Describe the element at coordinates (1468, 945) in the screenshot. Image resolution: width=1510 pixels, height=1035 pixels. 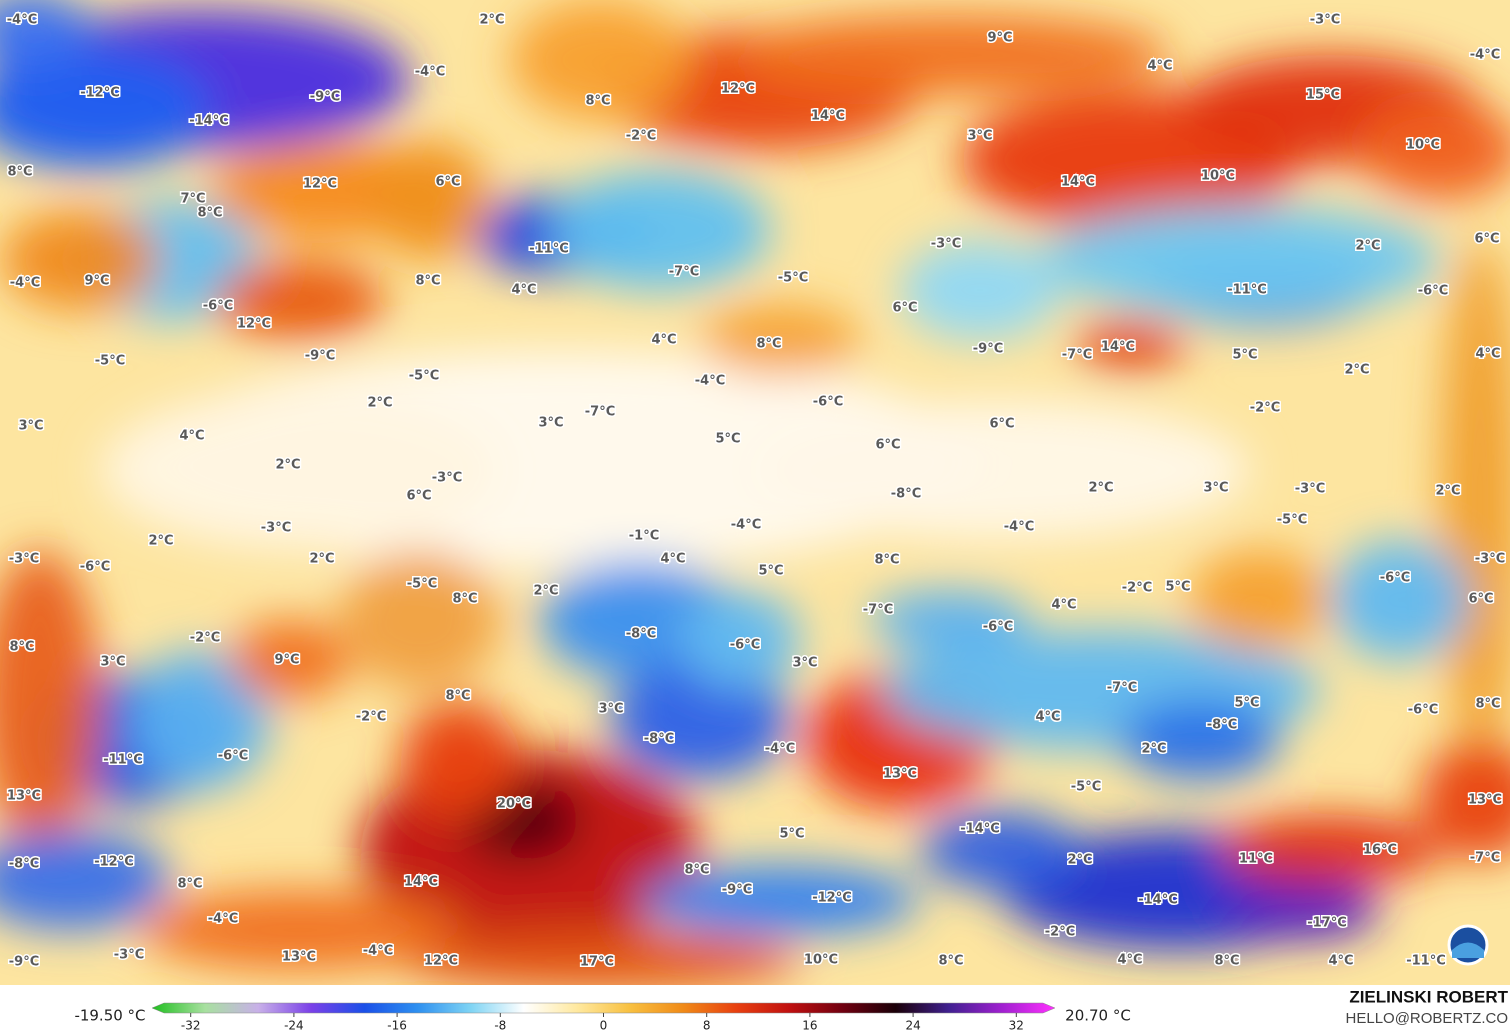
I see `noaa-logo` at that location.